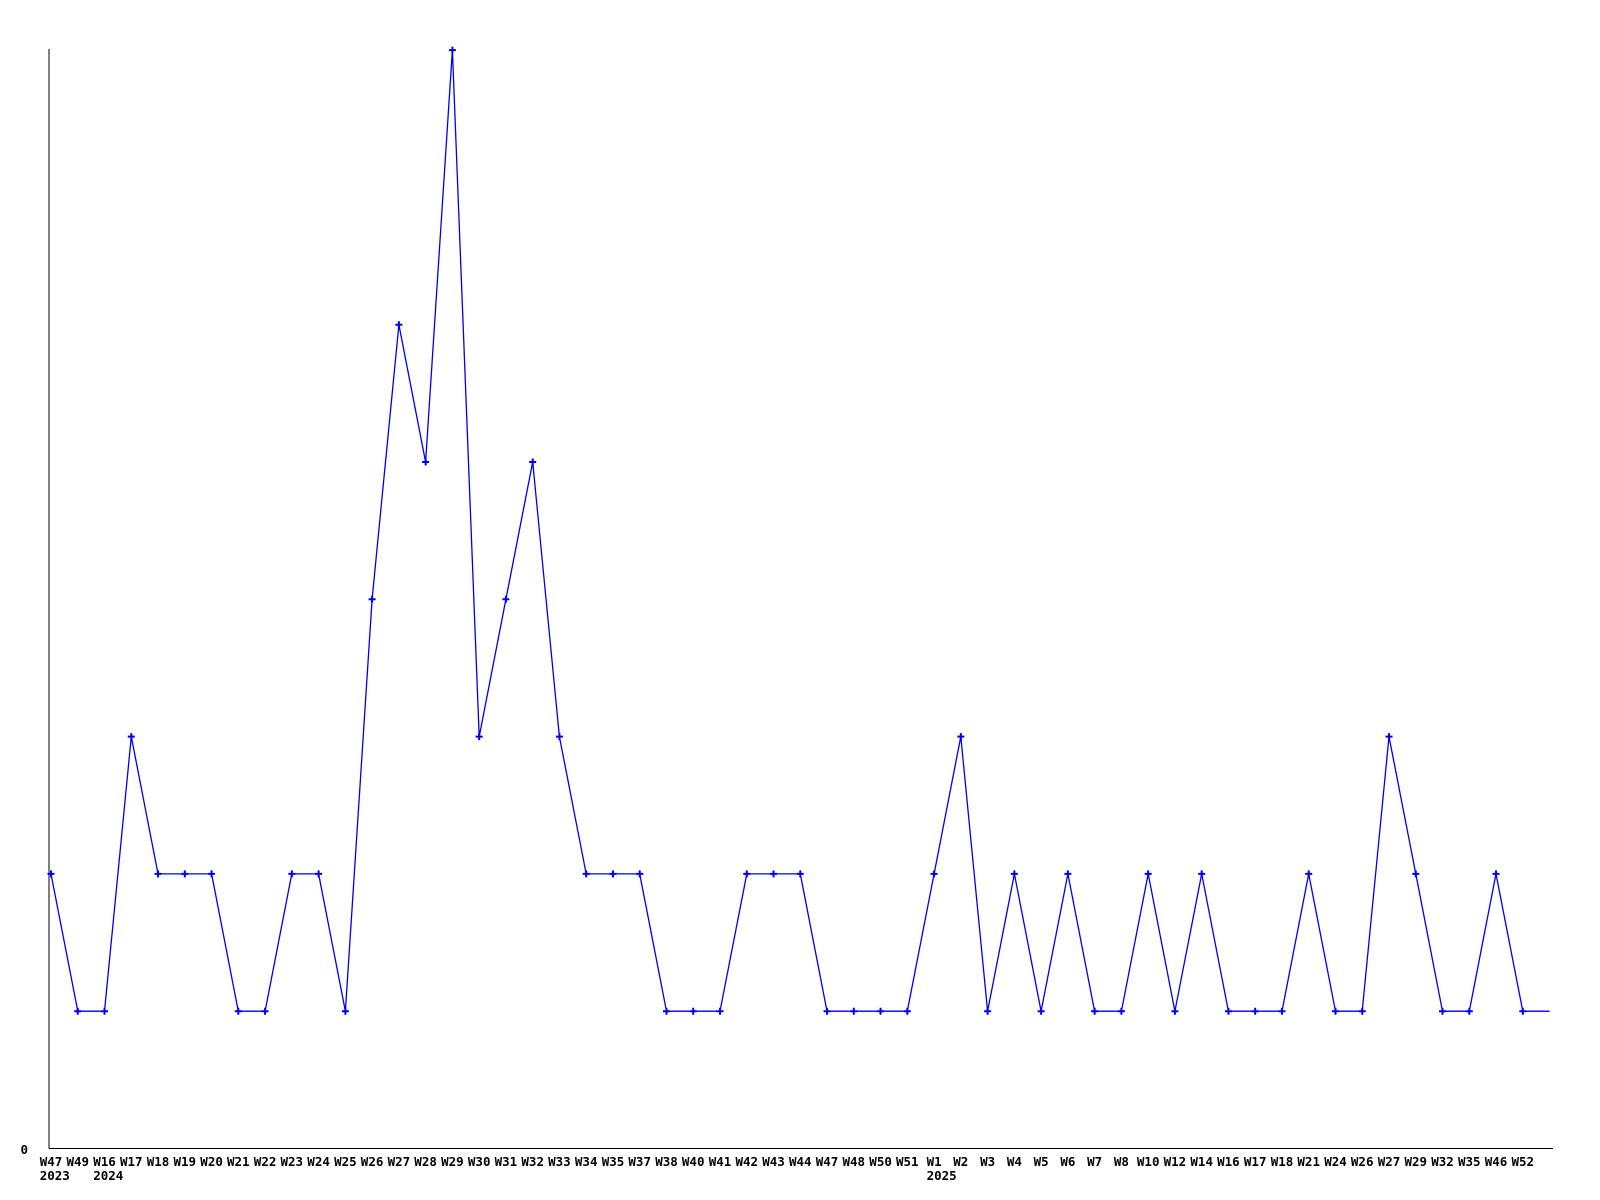 The height and width of the screenshot is (1200, 1600). I want to click on x-tick-label: W48, so click(854, 1161).